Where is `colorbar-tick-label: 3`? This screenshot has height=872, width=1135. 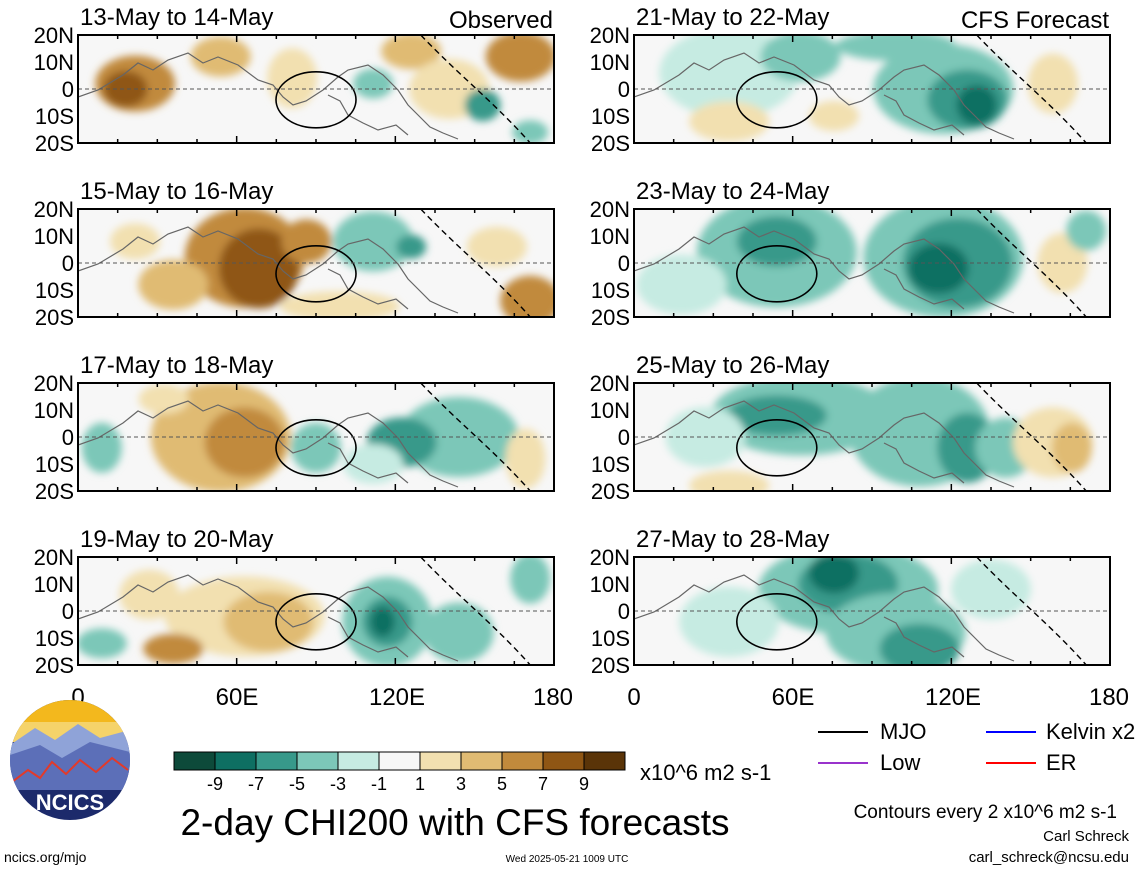 colorbar-tick-label: 3 is located at coordinates (461, 784).